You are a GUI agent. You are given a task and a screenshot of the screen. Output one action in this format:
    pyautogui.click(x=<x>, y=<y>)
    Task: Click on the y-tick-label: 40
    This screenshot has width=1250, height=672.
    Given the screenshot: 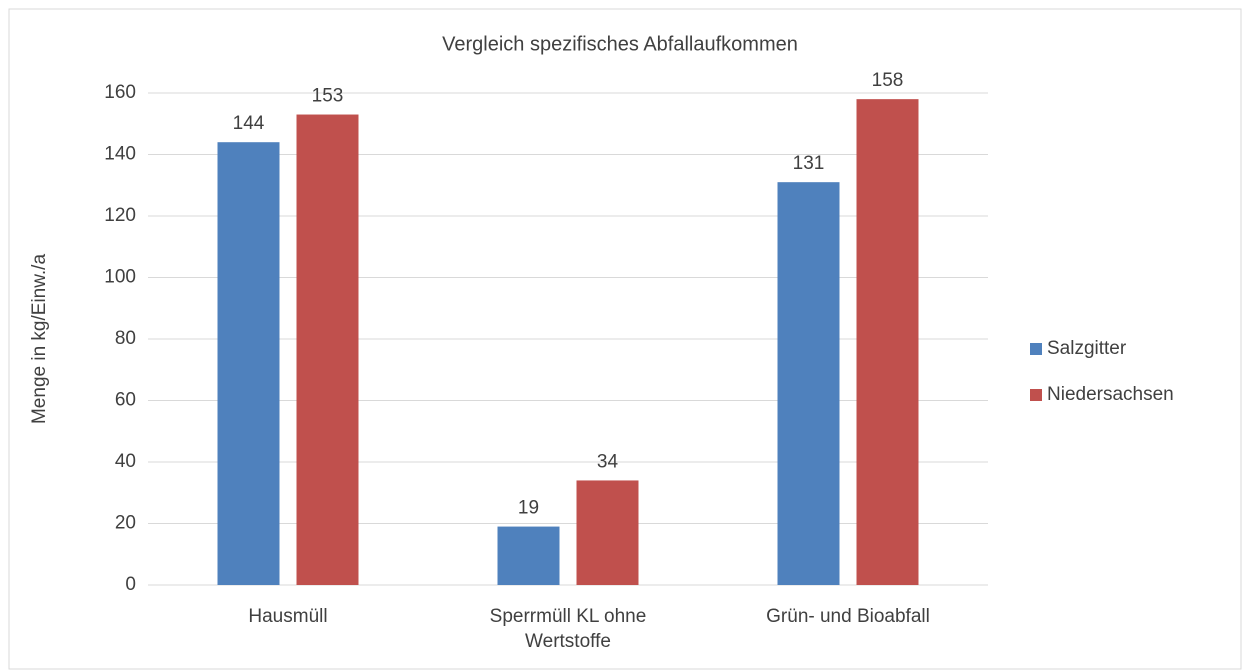 What is the action you would take?
    pyautogui.click(x=125, y=461)
    